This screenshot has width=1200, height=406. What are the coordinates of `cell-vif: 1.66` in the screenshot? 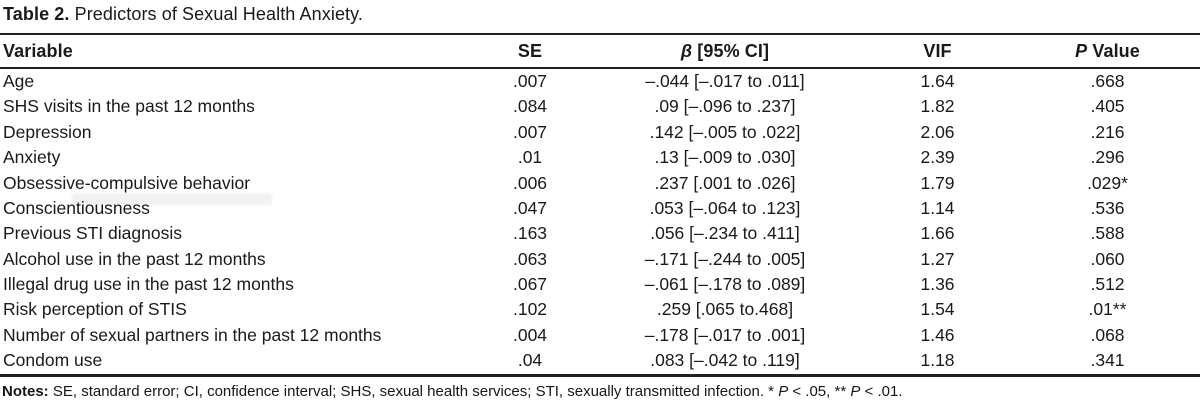 It's located at (937, 233).